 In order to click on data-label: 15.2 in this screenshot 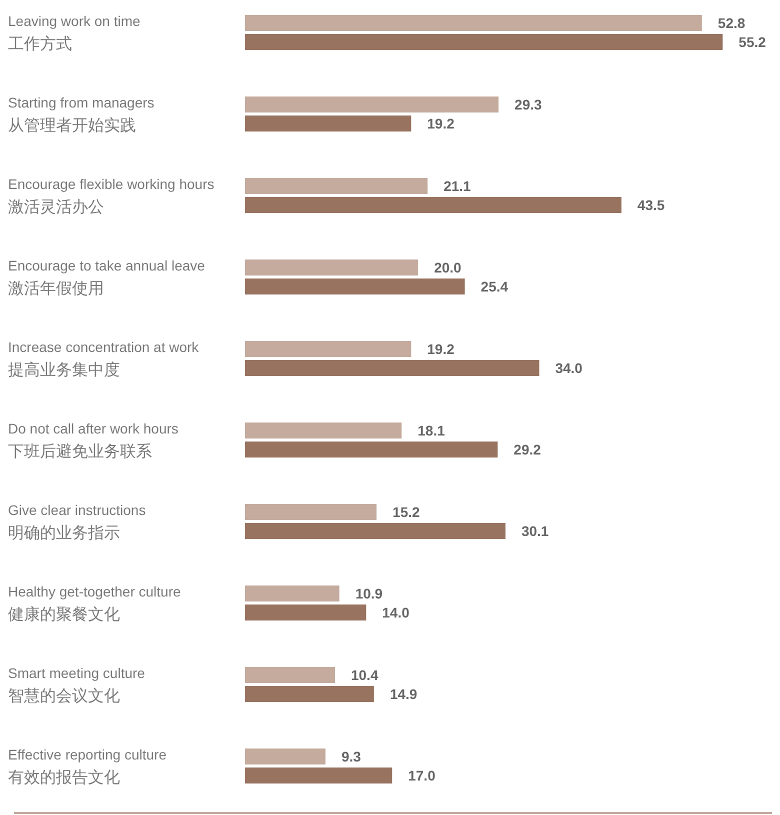, I will do `click(406, 512)`.